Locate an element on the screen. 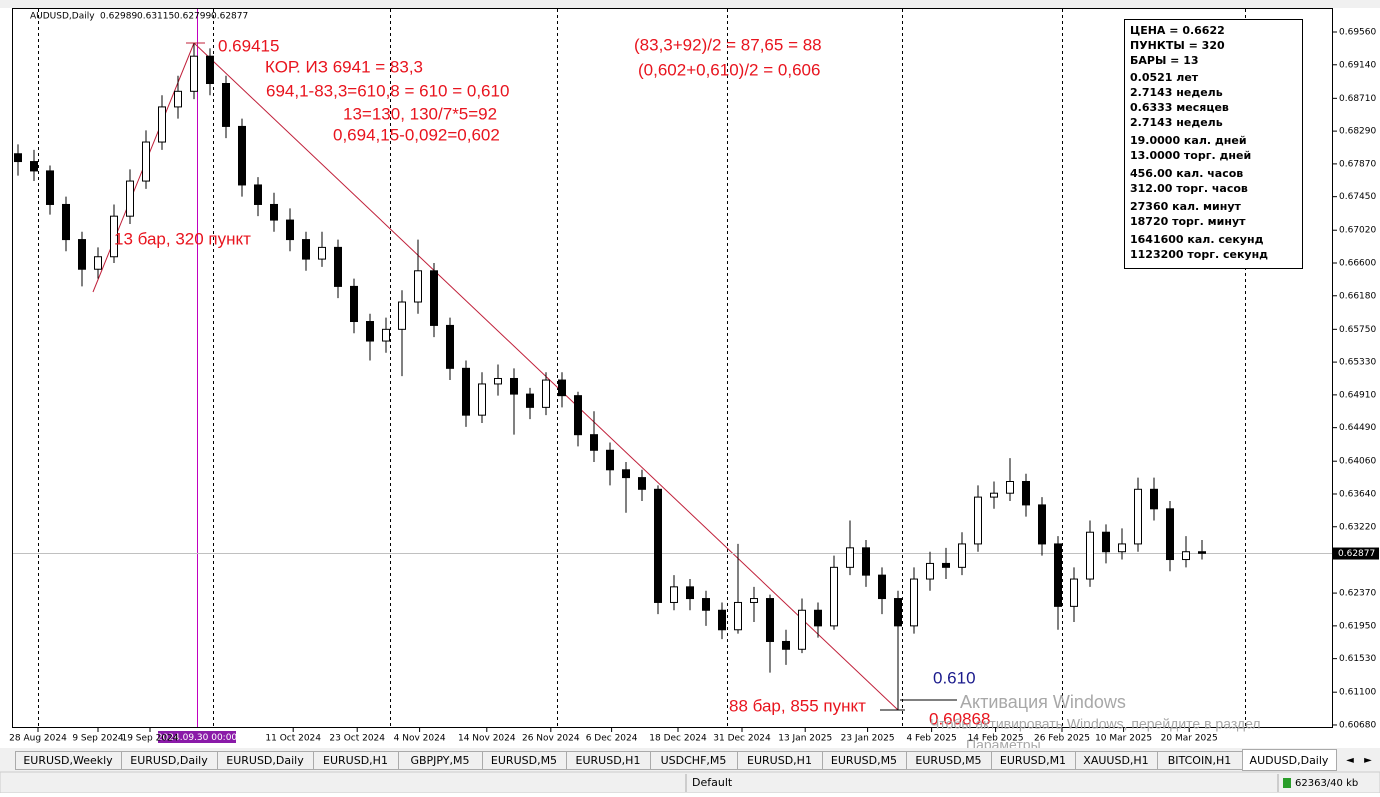 The width and height of the screenshot is (1380, 797). annotation: (0,602+0,610)/2 = 0,606 is located at coordinates (729, 69).